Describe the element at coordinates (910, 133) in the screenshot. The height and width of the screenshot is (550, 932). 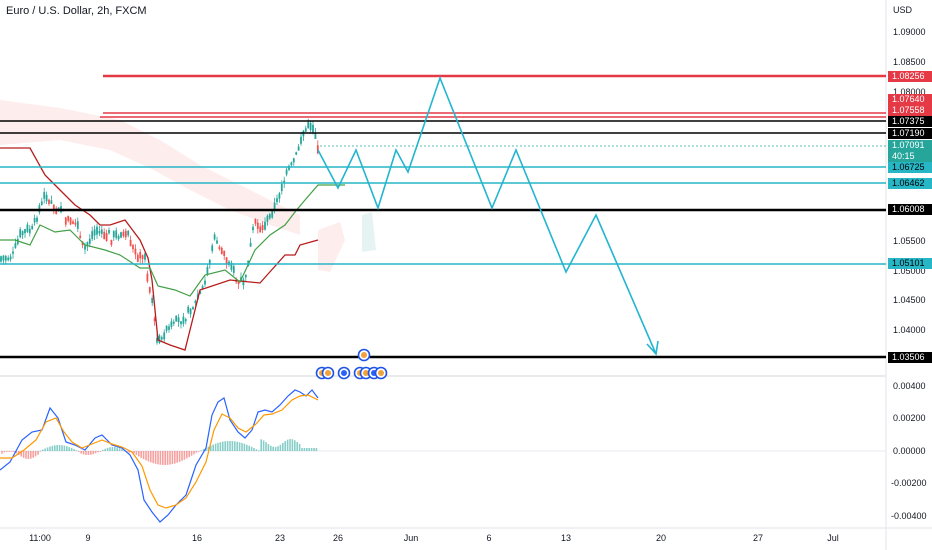
I see `level-tag: 1.07190` at that location.